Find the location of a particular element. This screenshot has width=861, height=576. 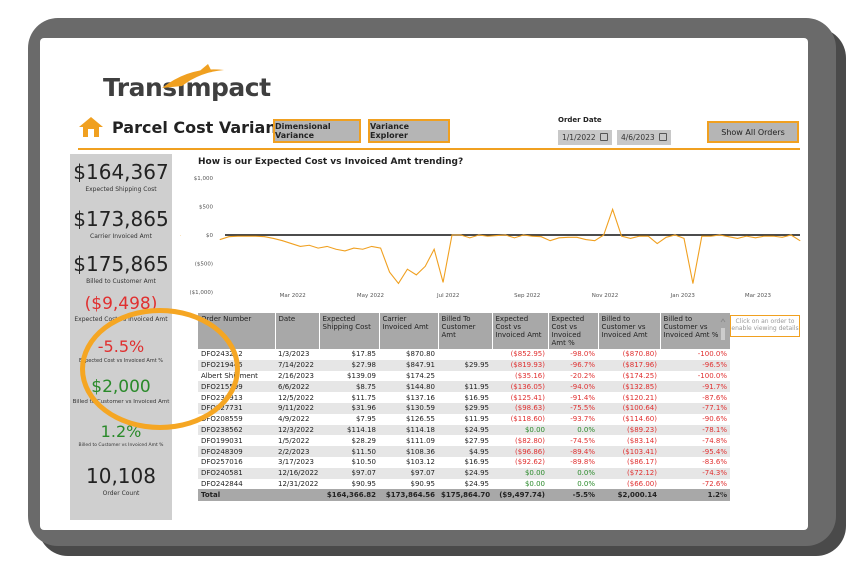

table-cell: ($174.25) is located at coordinates (639, 375).